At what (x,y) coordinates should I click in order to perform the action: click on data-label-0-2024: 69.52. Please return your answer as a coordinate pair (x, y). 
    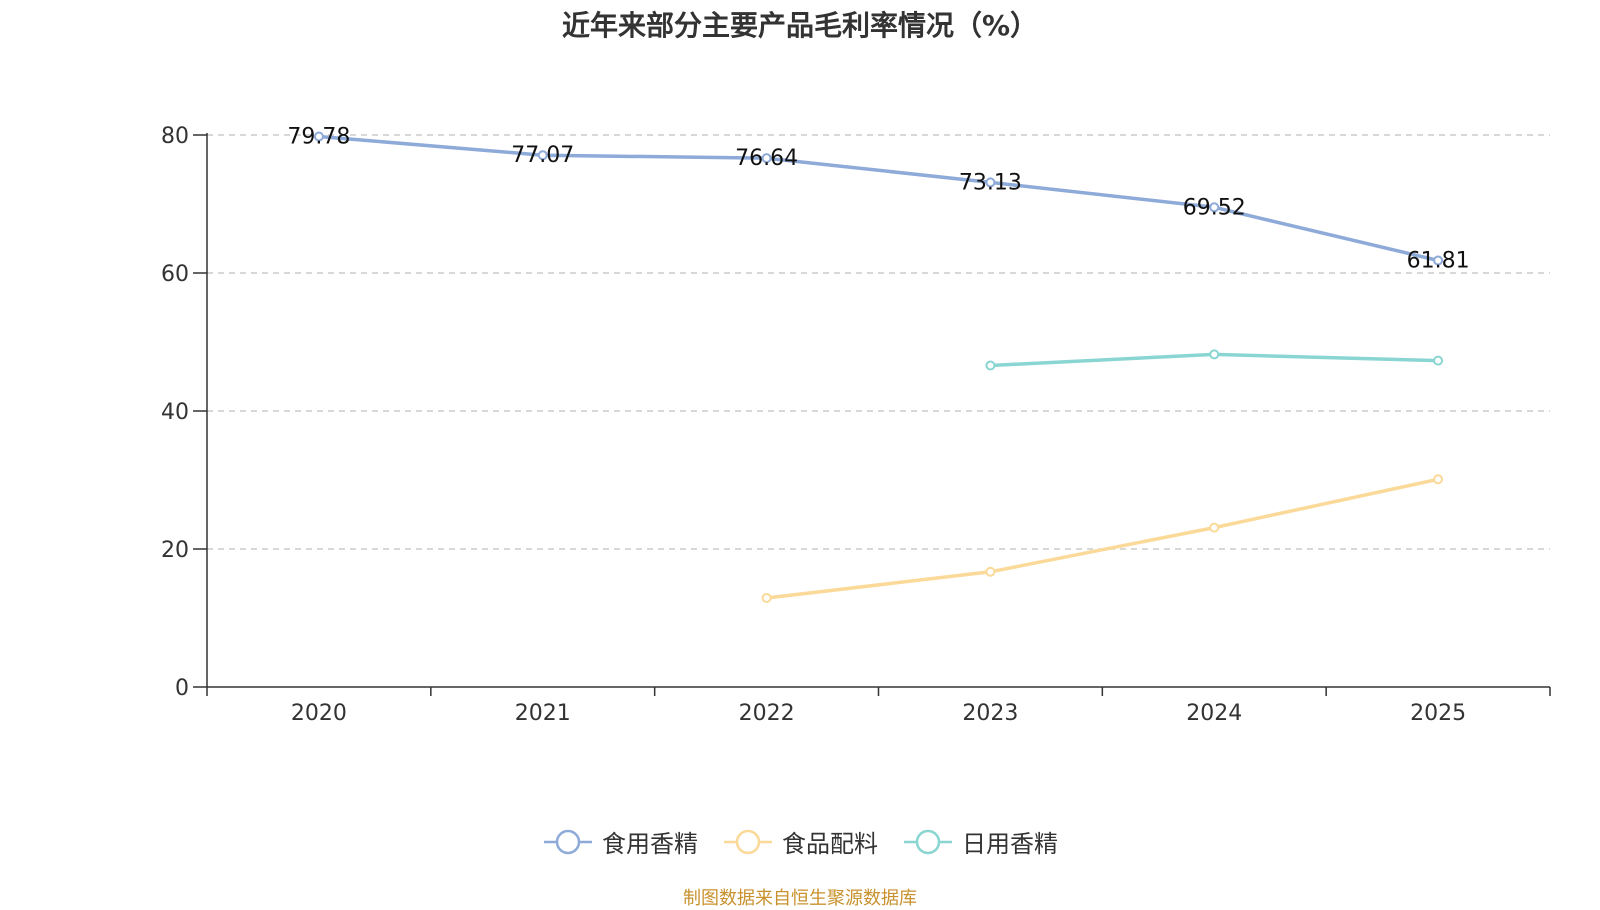
    Looking at the image, I should click on (1214, 207).